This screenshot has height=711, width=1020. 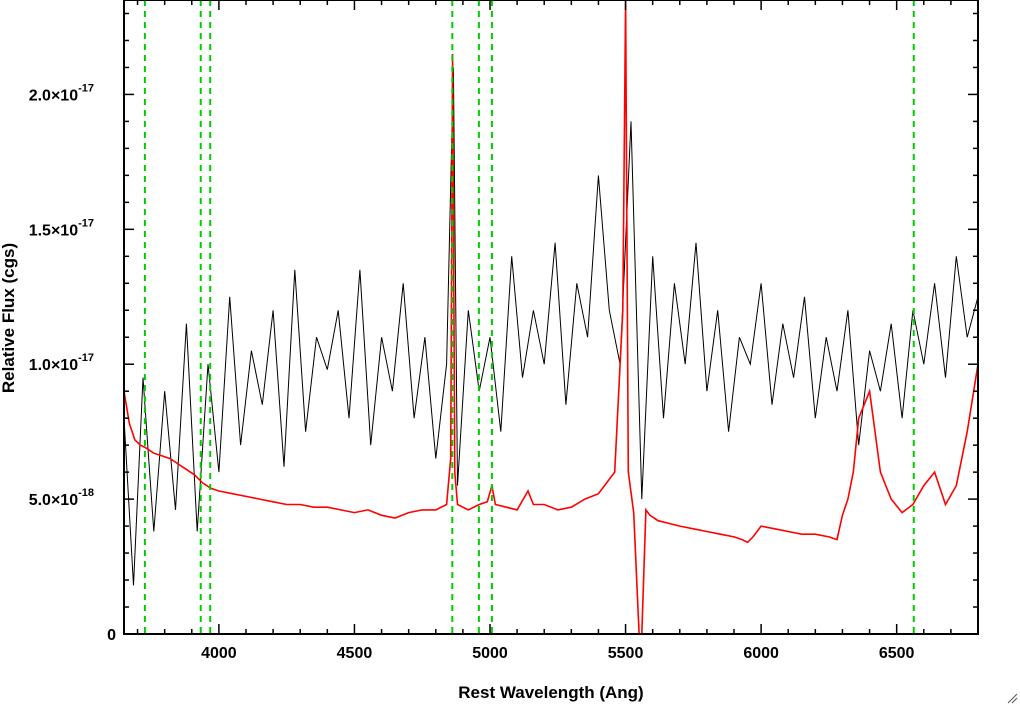 What do you see at coordinates (9, 318) in the screenshot?
I see `y-axis-title: Relative Flux (cgs)` at bounding box center [9, 318].